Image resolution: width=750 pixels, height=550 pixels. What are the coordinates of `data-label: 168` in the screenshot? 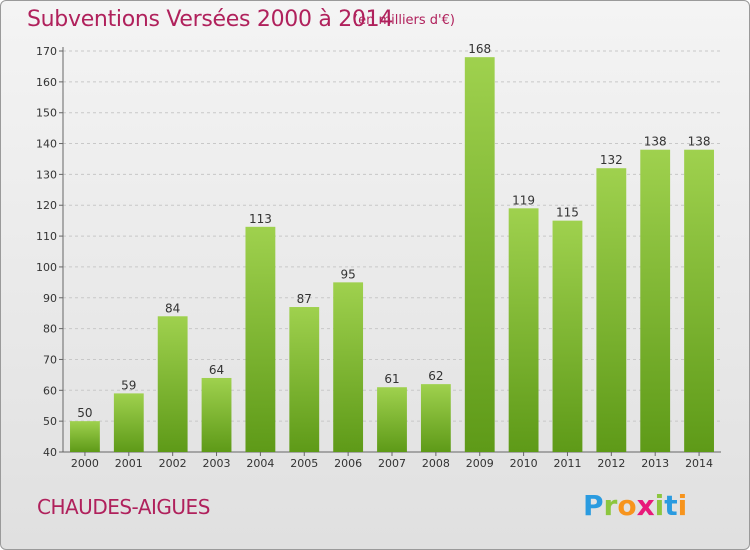 It's located at (479, 49).